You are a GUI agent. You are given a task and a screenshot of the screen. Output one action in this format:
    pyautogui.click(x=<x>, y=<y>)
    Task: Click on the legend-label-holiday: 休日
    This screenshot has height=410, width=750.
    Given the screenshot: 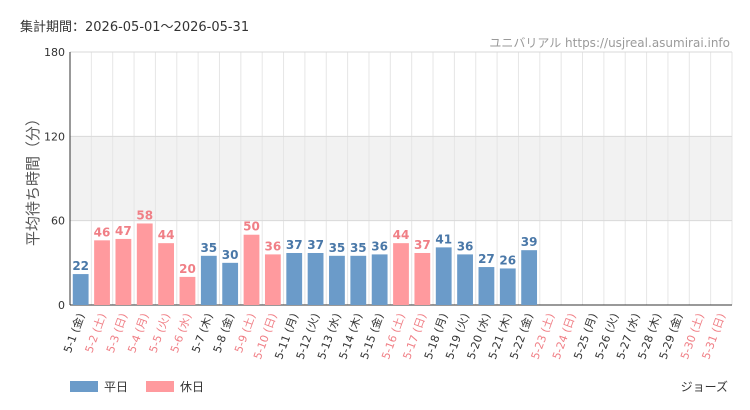 What is the action you would take?
    pyautogui.click(x=192, y=387)
    